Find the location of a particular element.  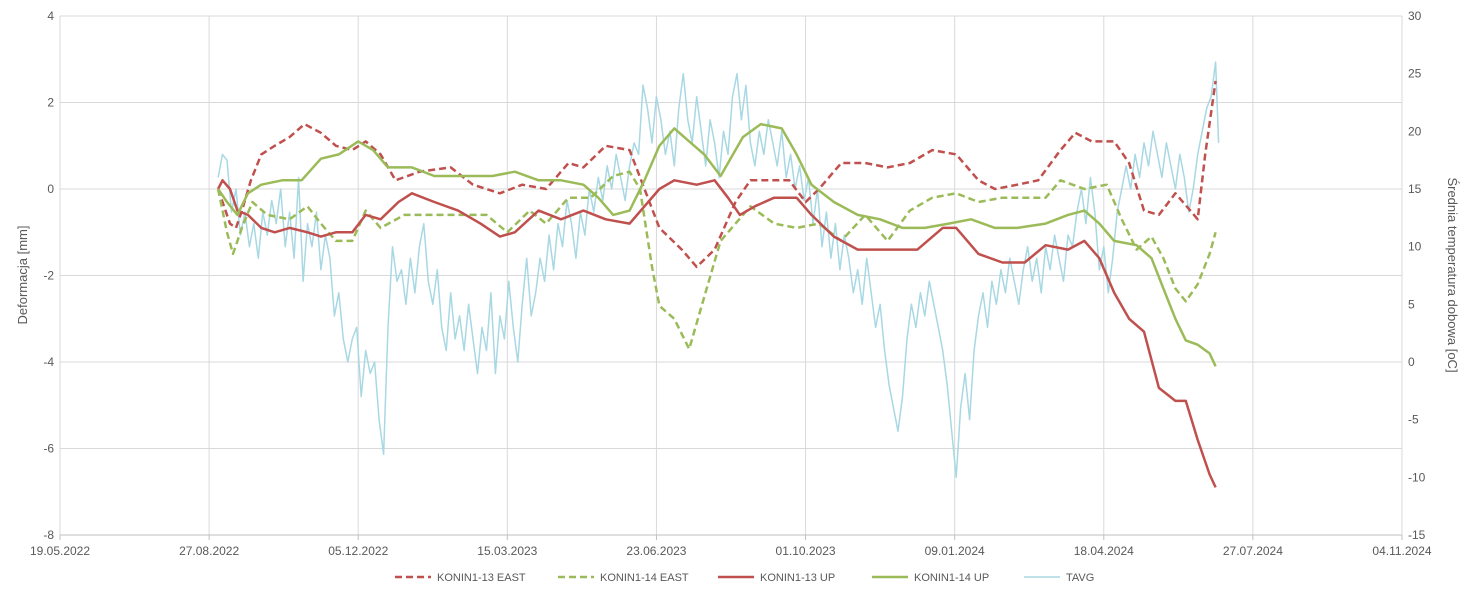

legend-label: KONIN1-13 EAST is located at coordinates (481, 578).